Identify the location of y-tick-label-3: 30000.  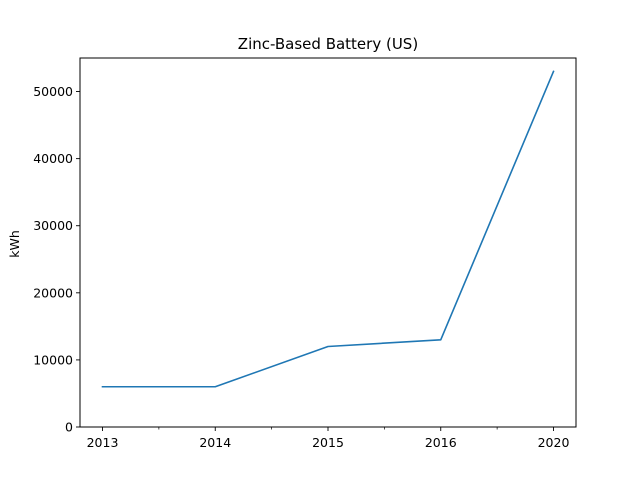
(53, 225).